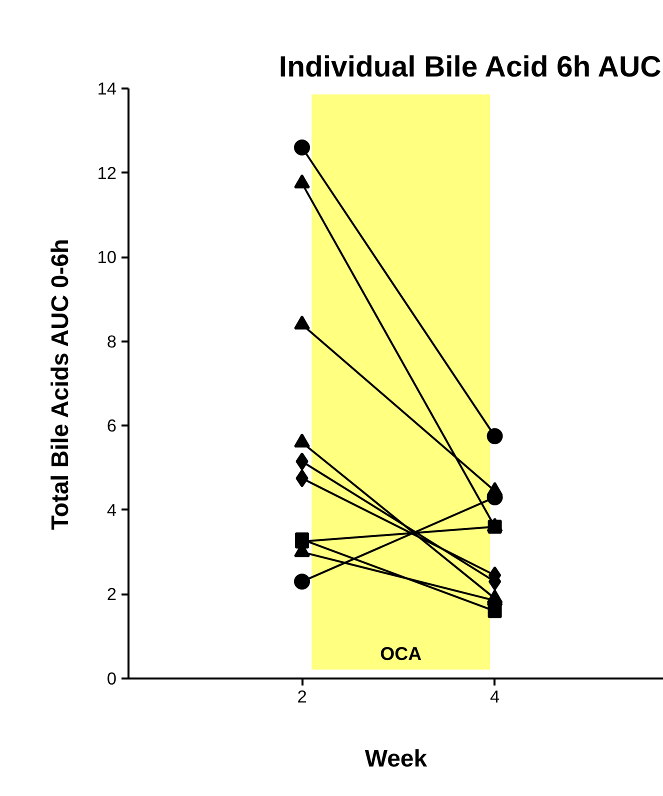 This screenshot has height=796, width=663. Describe the element at coordinates (401, 653) in the screenshot. I see `band-label: OCA` at that location.